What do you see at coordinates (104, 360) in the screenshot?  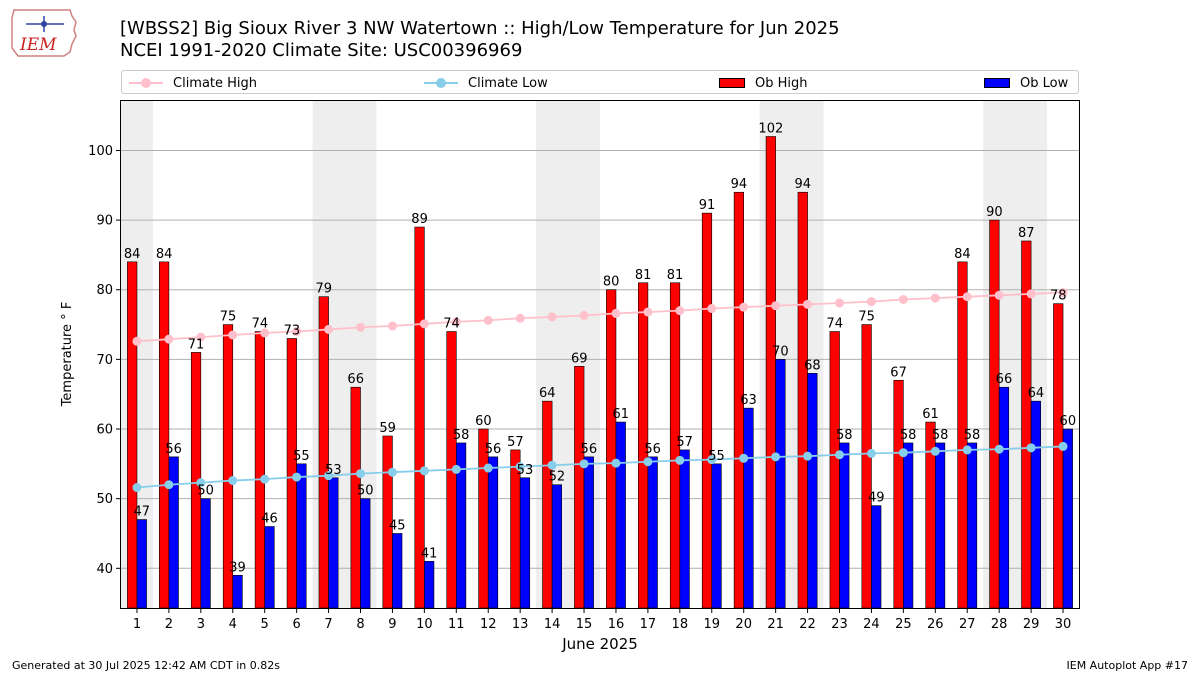 I see `y-tick-label: 70` at bounding box center [104, 360].